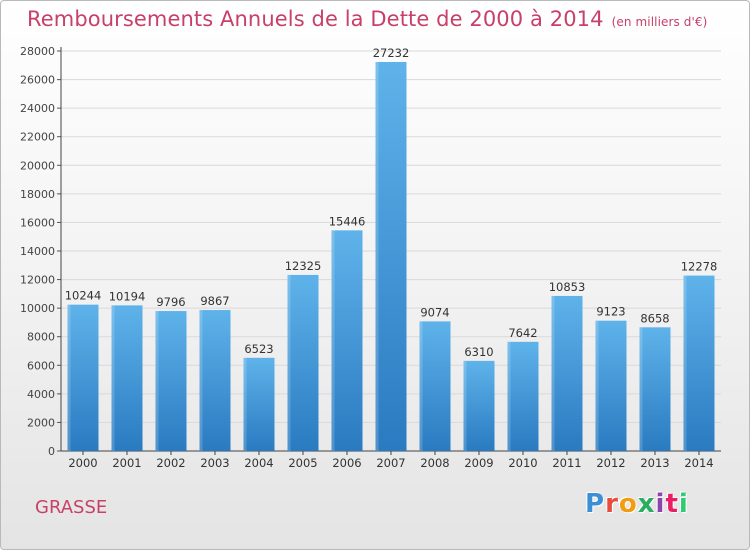 This screenshot has width=750, height=550. I want to click on x-tick-label: 2008, so click(434, 463).